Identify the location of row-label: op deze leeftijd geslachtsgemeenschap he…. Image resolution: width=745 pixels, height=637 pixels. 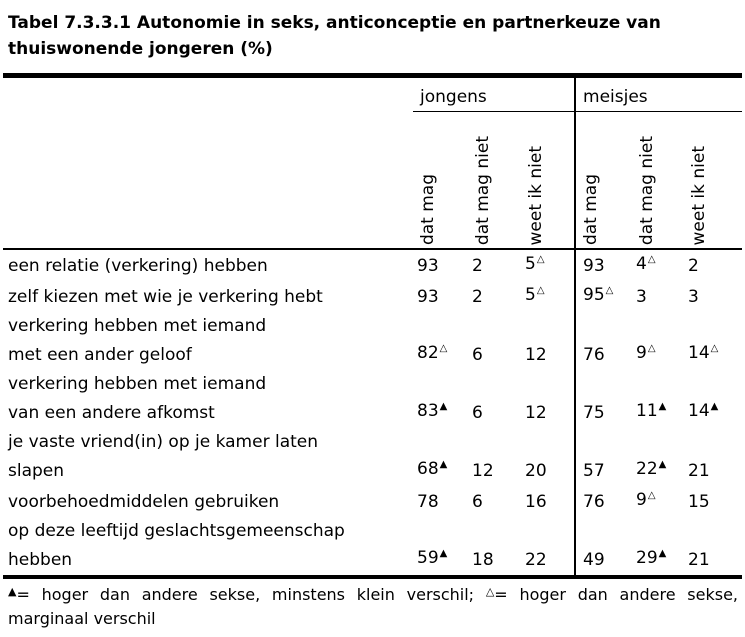
(176, 545).